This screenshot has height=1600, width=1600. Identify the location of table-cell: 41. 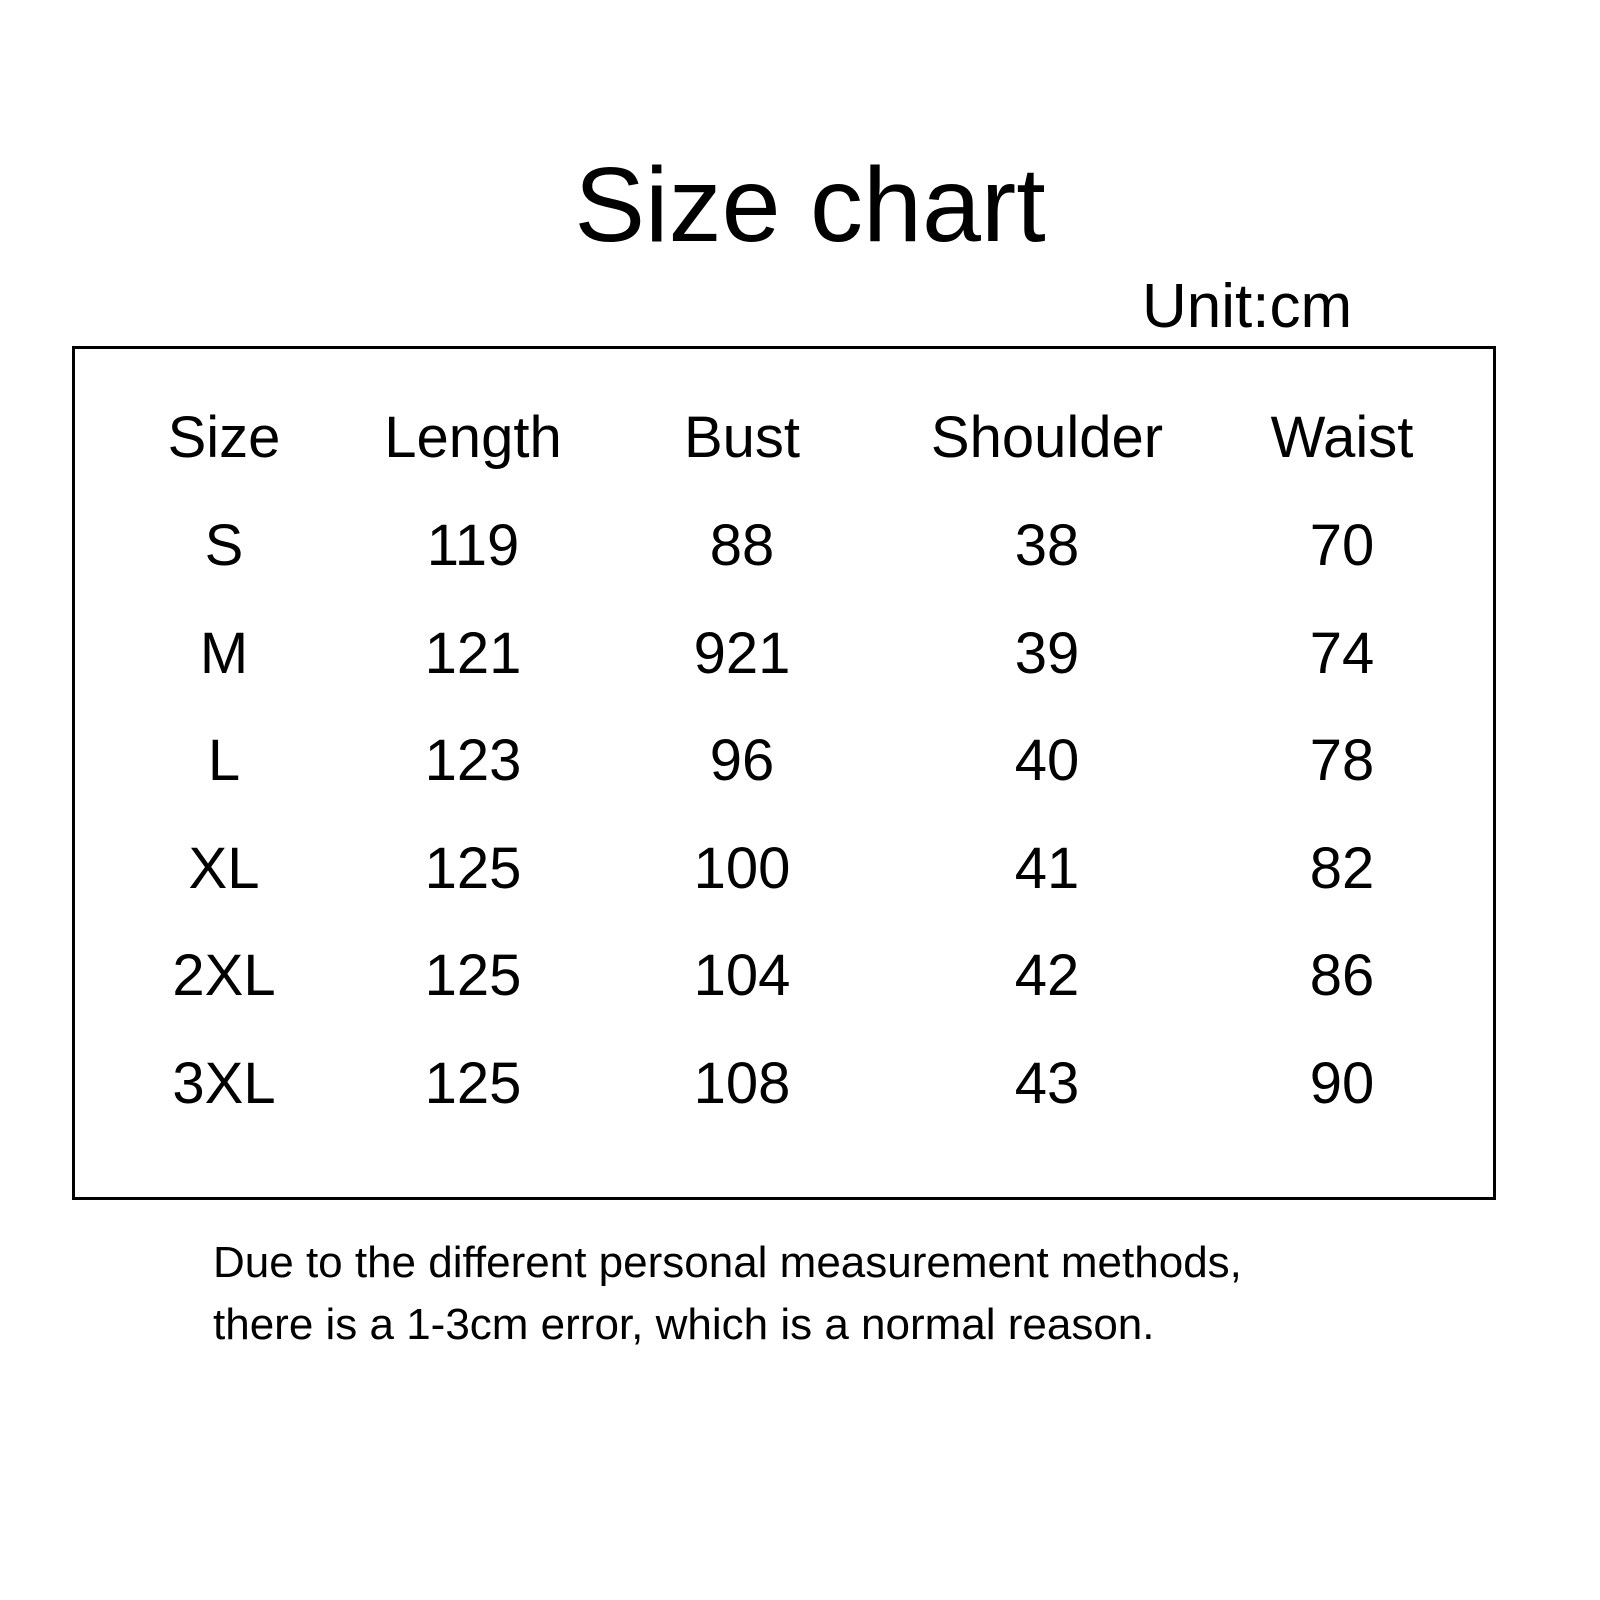
(1047, 868).